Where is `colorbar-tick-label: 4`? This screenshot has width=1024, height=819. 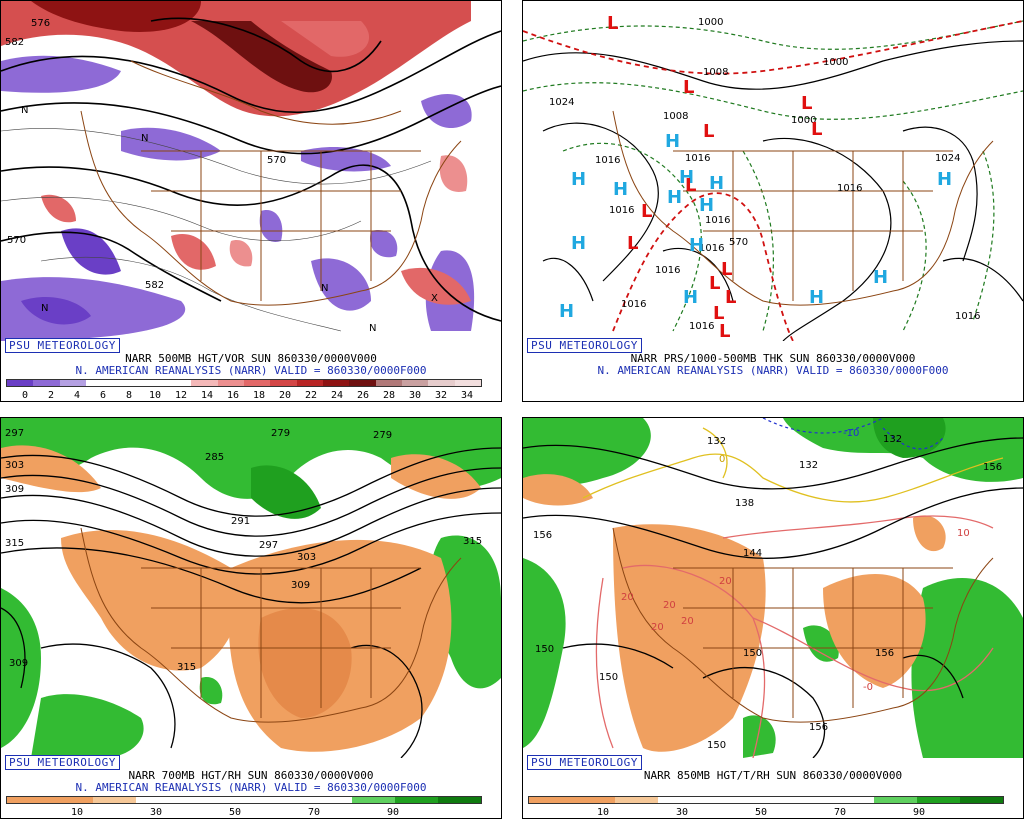 colorbar-tick-label: 4 is located at coordinates (77, 395).